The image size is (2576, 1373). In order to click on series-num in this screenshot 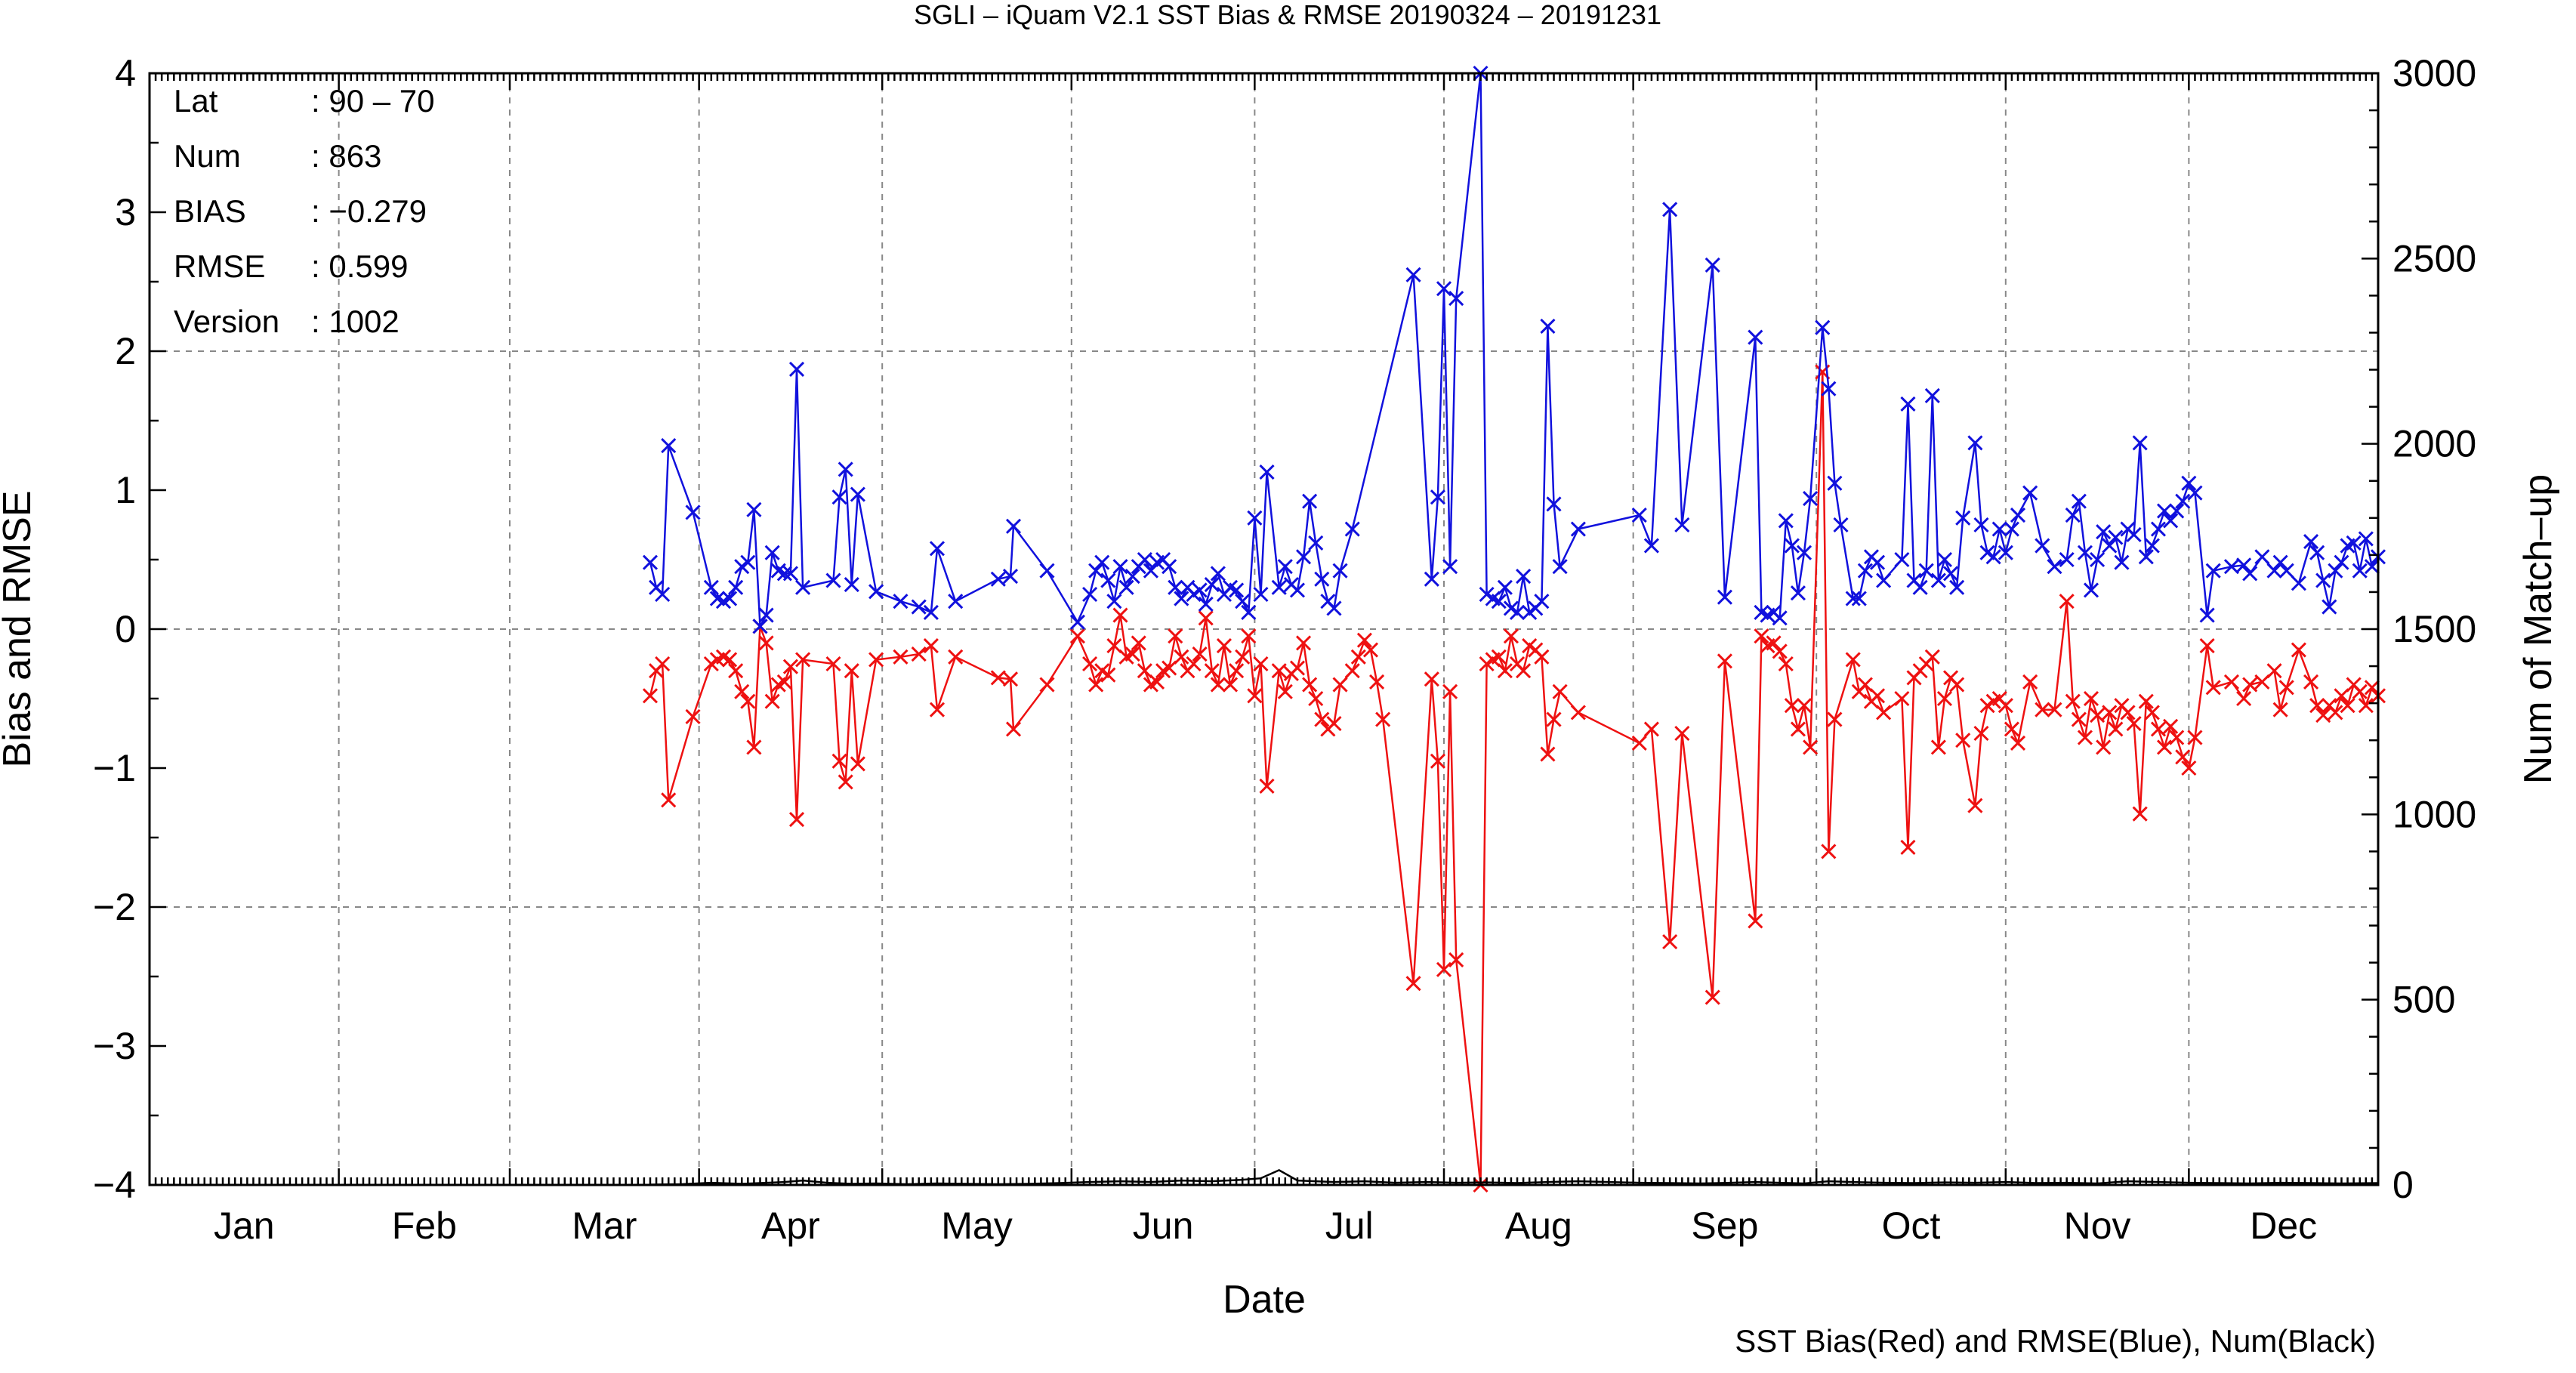, I will do `click(1514, 1177)`.